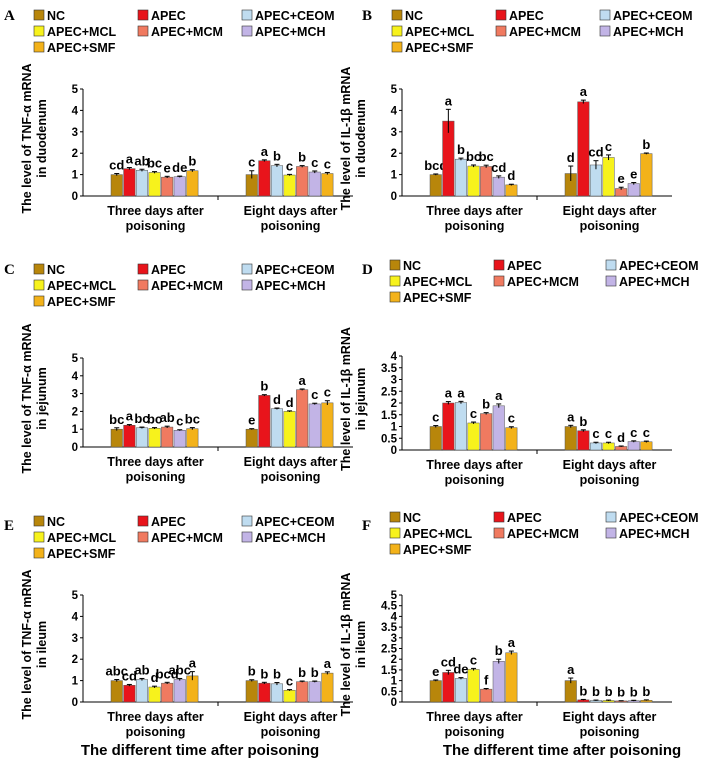  What do you see at coordinates (562, 750) in the screenshot?
I see `bottom-xlabel-right: The different time after poisoning` at bounding box center [562, 750].